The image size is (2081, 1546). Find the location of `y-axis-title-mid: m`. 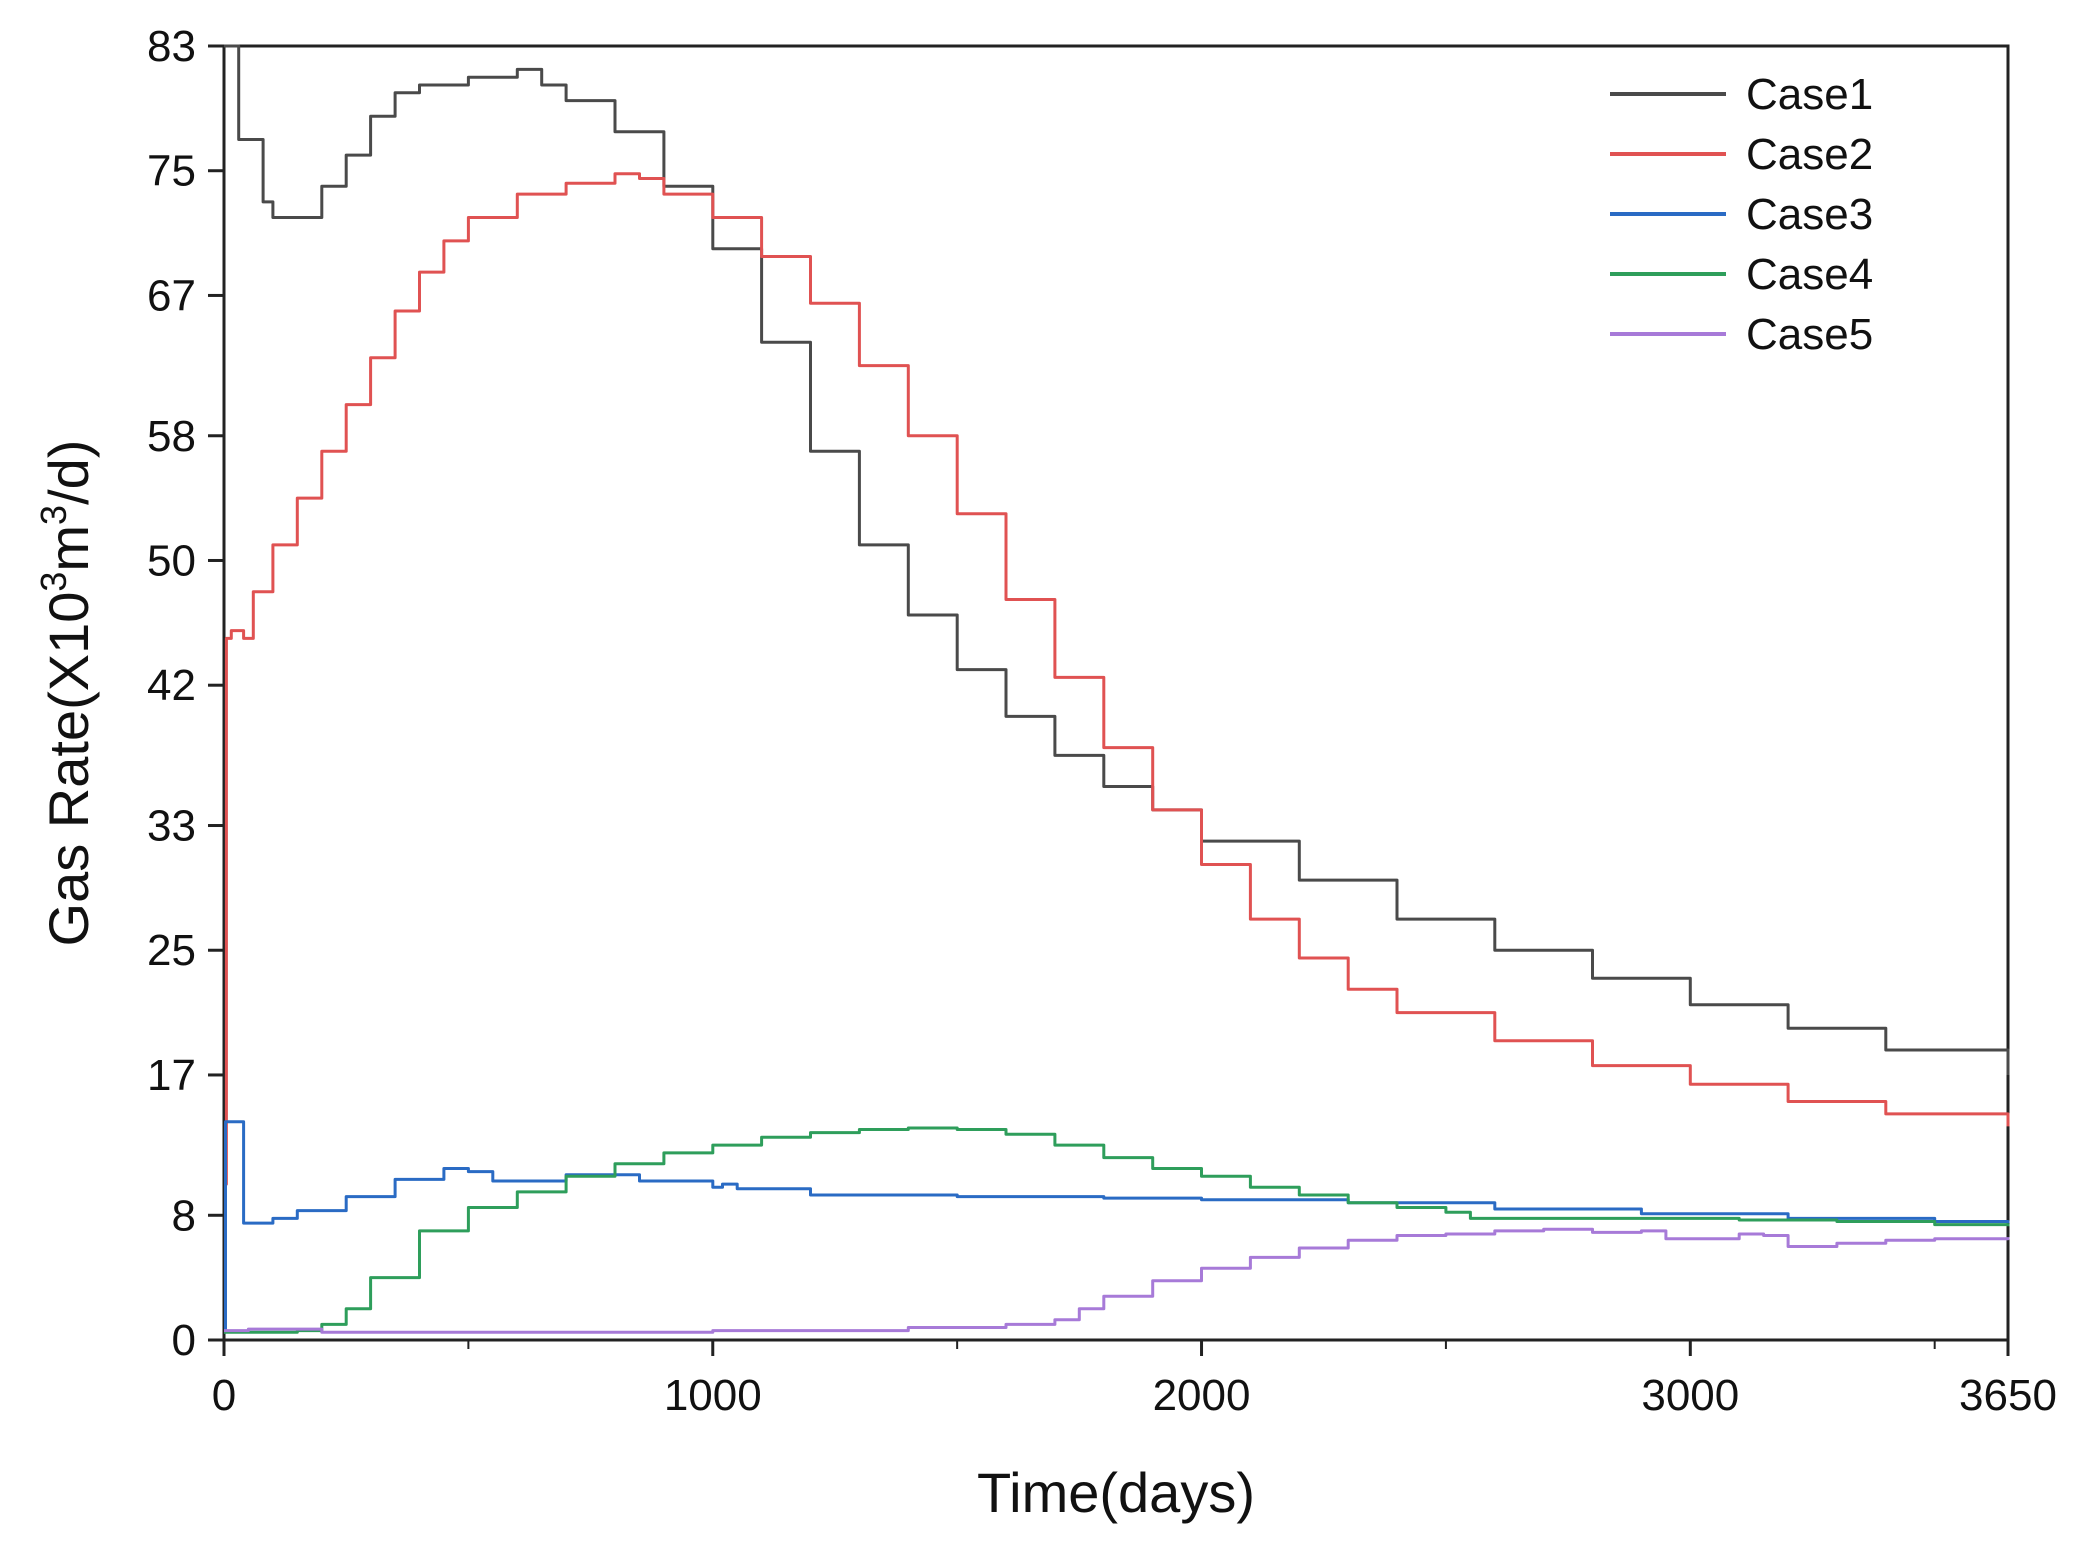

y-axis-title-mid: m is located at coordinates (68, 548).